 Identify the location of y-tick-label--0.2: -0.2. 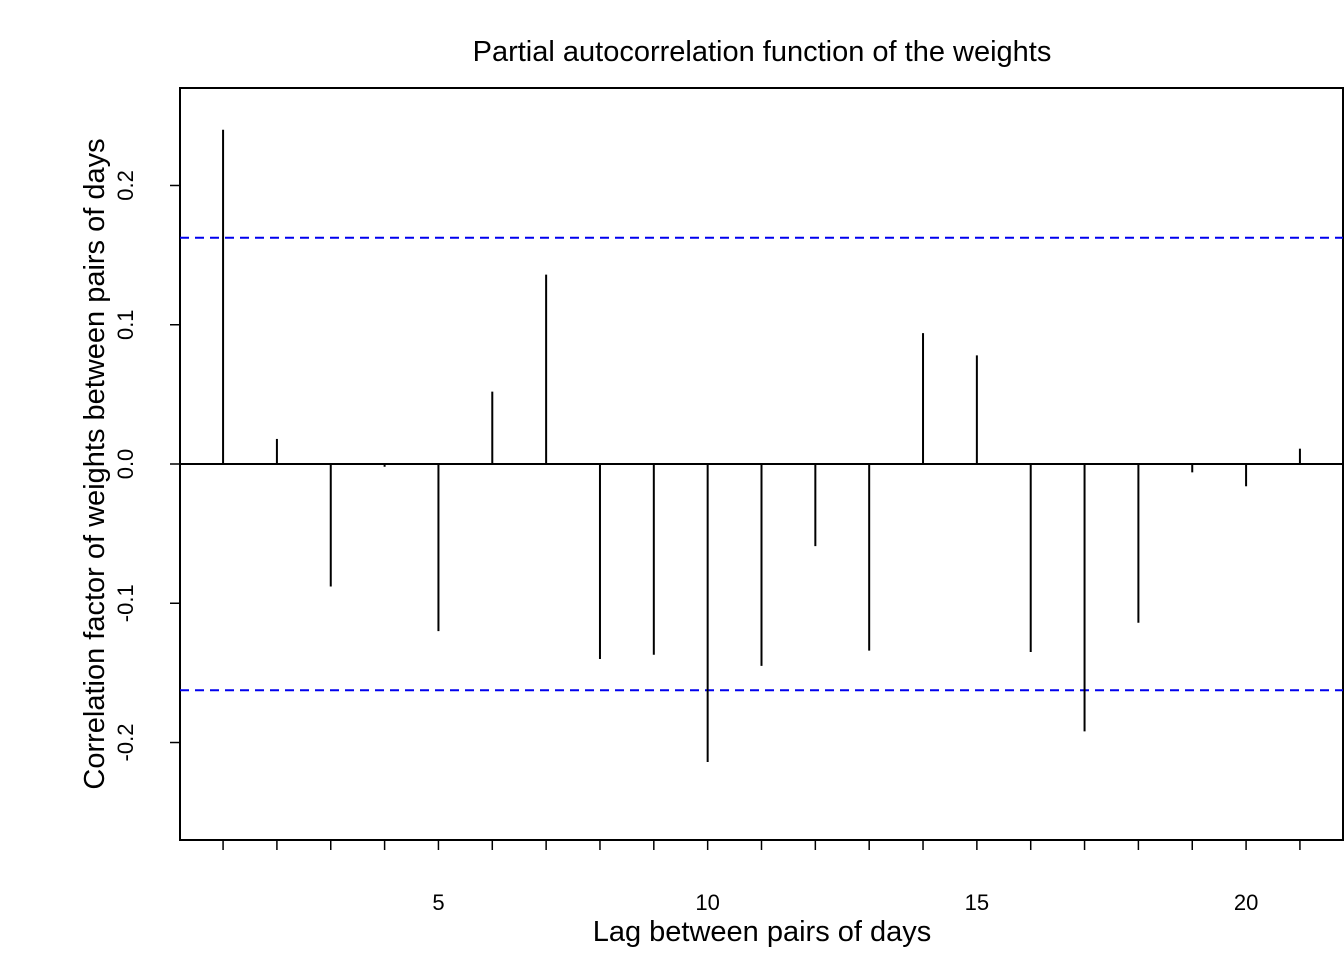
(125, 743).